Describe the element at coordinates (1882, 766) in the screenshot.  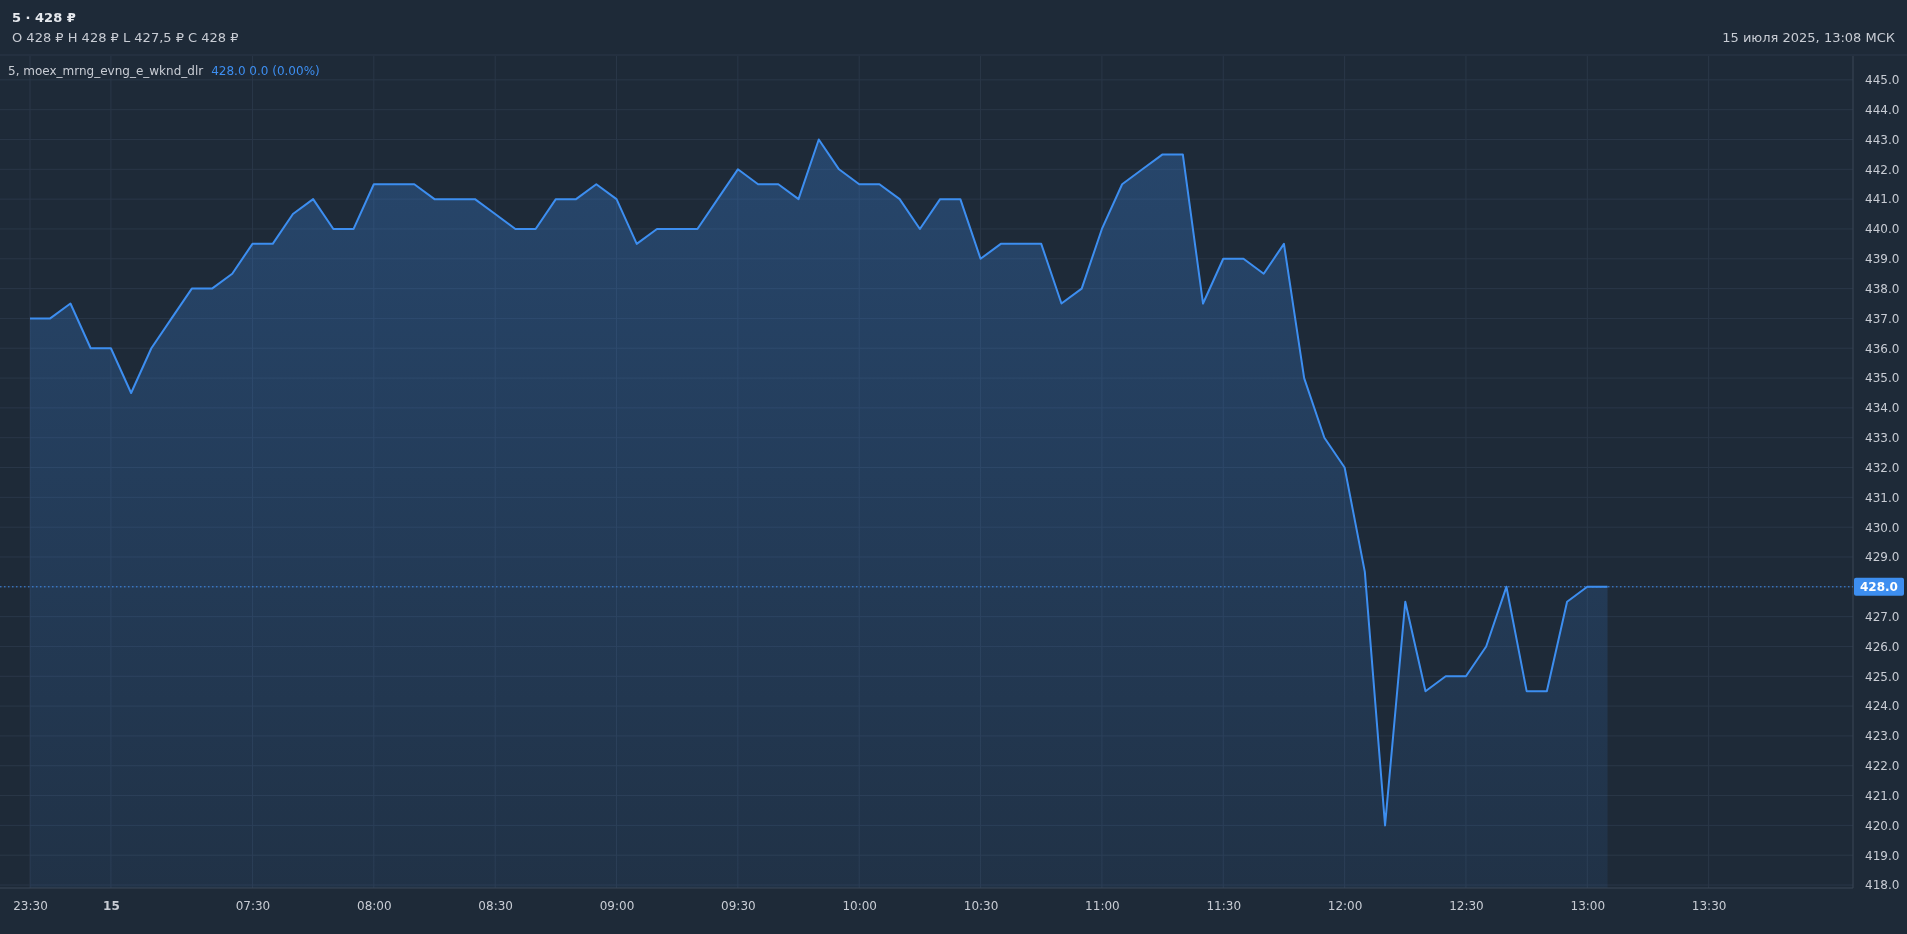
I see `y-tick-label: 422.0` at that location.